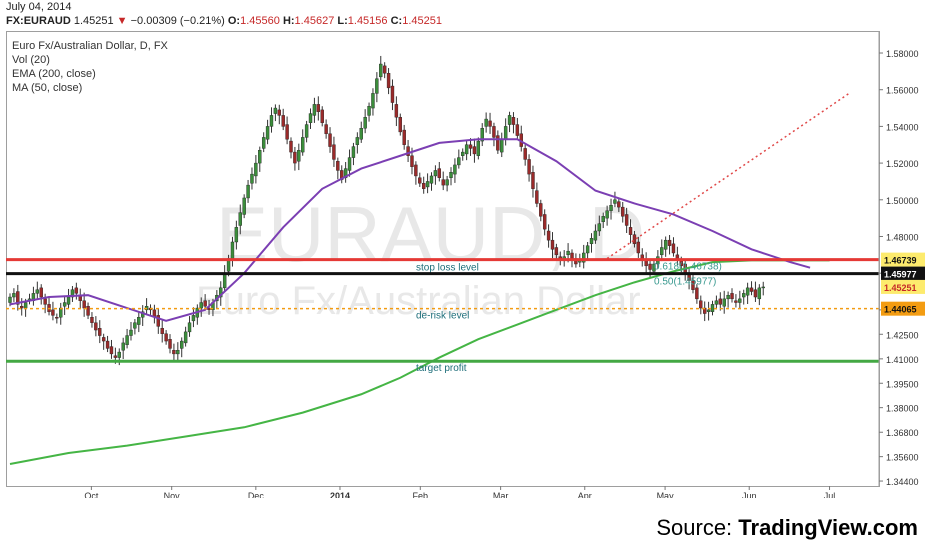 The image size is (932, 550). What do you see at coordinates (902, 384) in the screenshot?
I see `price-tick-label: 1.39500` at bounding box center [902, 384].